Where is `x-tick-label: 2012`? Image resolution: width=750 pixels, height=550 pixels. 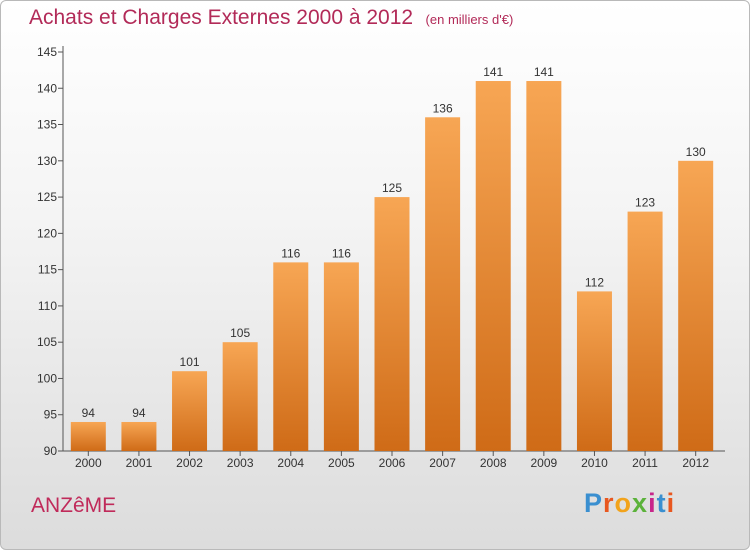
x-tick-label: 2012 is located at coordinates (695, 463).